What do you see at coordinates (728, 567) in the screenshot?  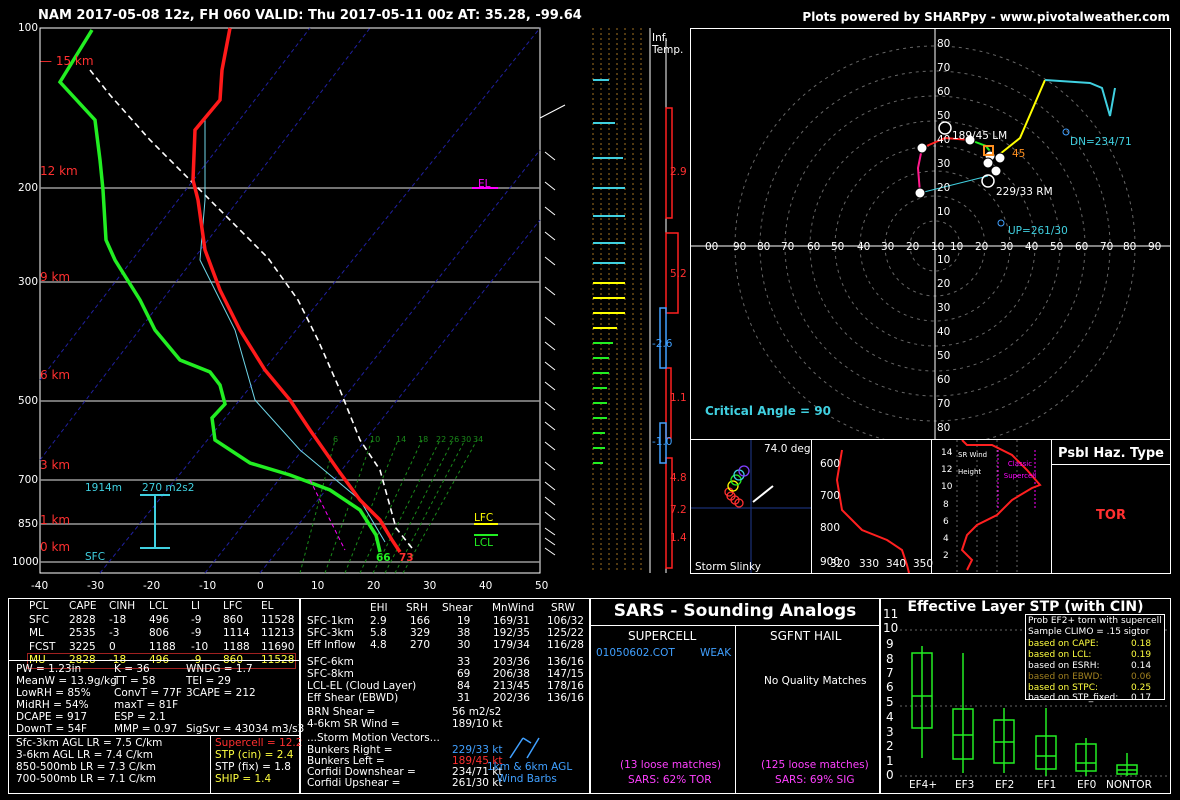 I see `slinky-title: Storm Slinky` at bounding box center [728, 567].